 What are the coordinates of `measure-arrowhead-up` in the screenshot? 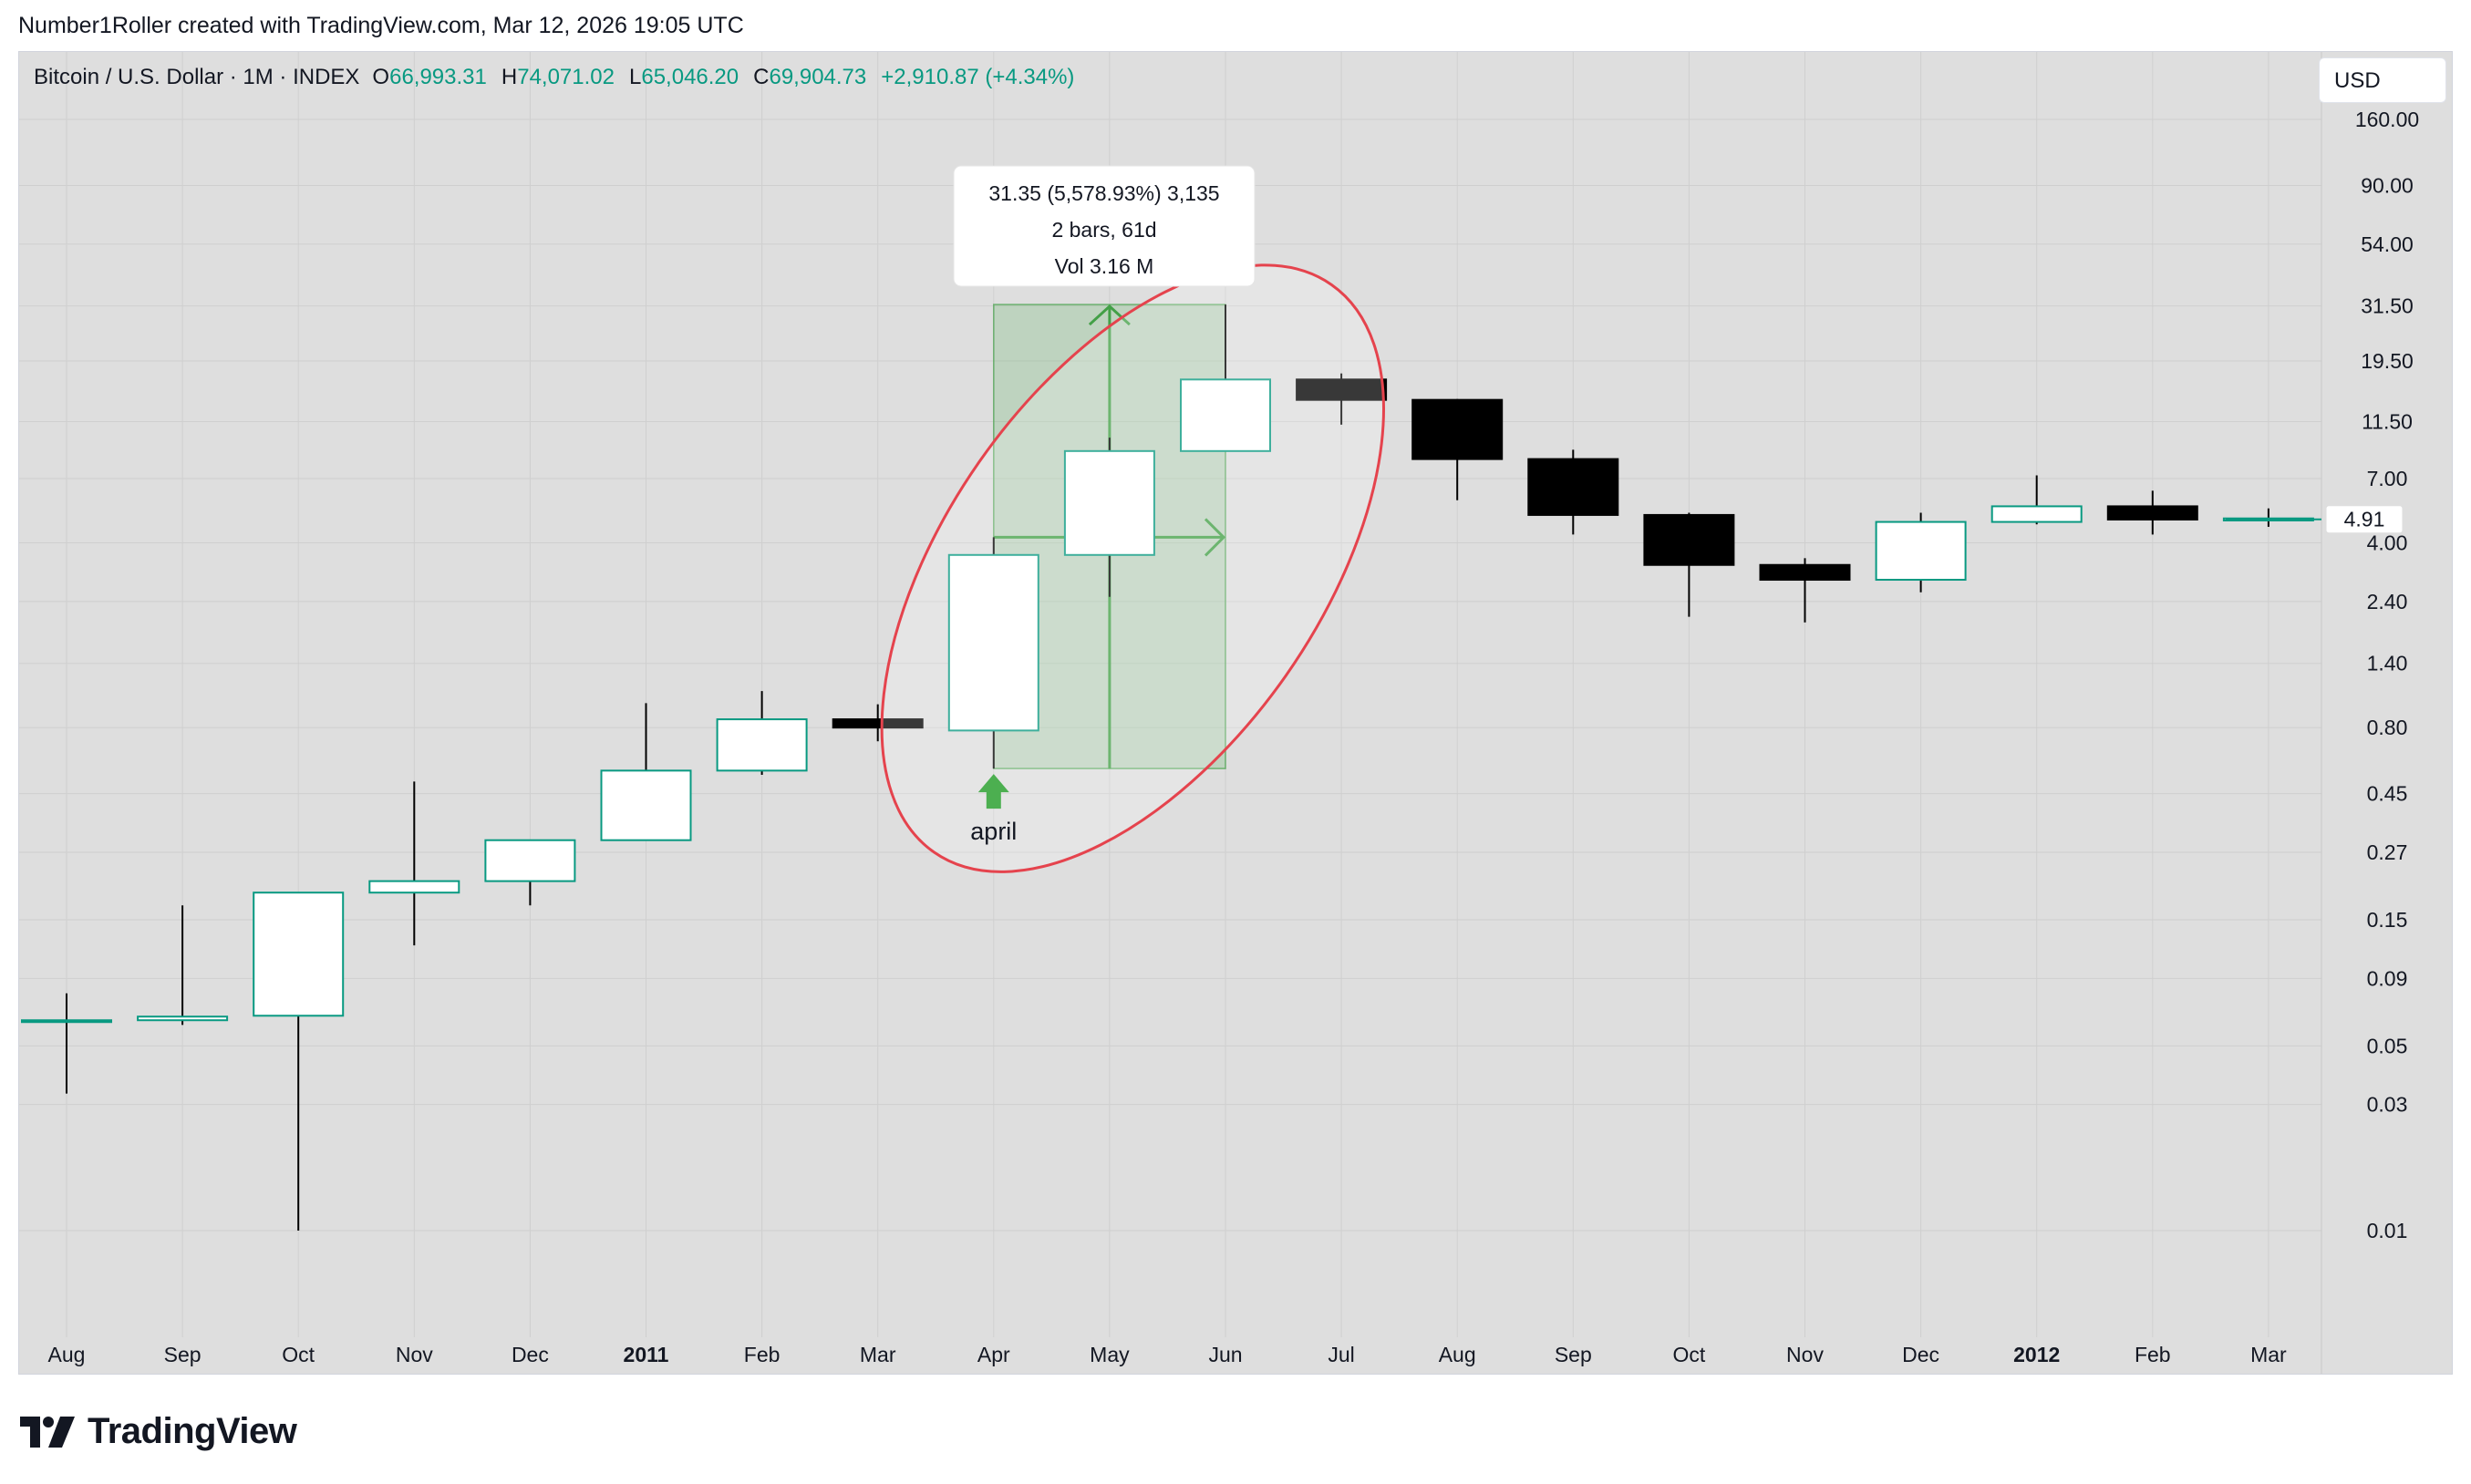 It's located at (1109, 315).